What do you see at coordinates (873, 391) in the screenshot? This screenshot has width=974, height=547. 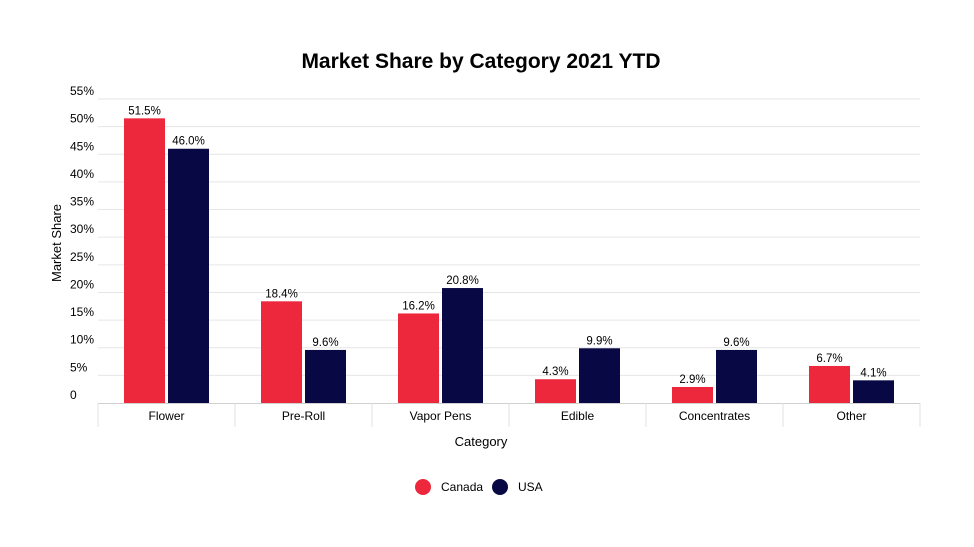 I see `bar-usa-other` at bounding box center [873, 391].